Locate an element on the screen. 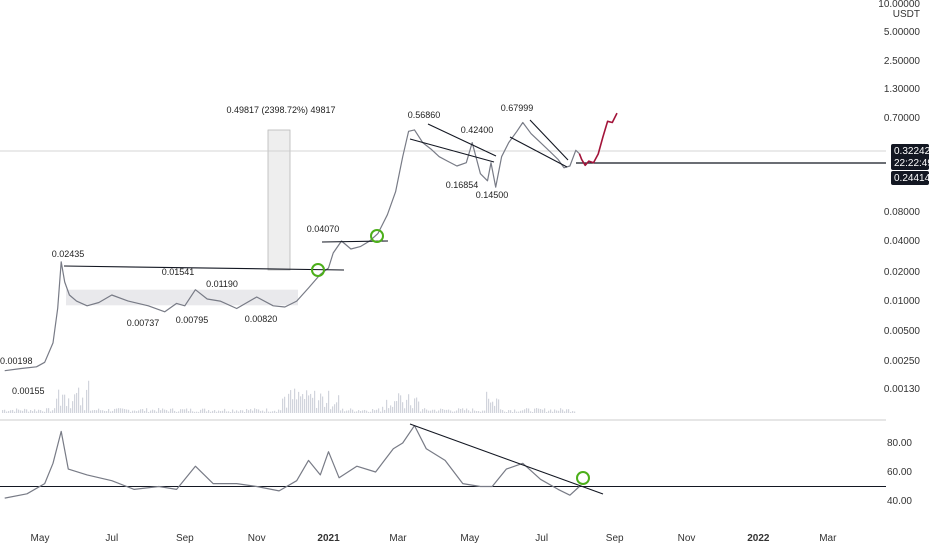  time-axis-label: Nov is located at coordinates (257, 538).